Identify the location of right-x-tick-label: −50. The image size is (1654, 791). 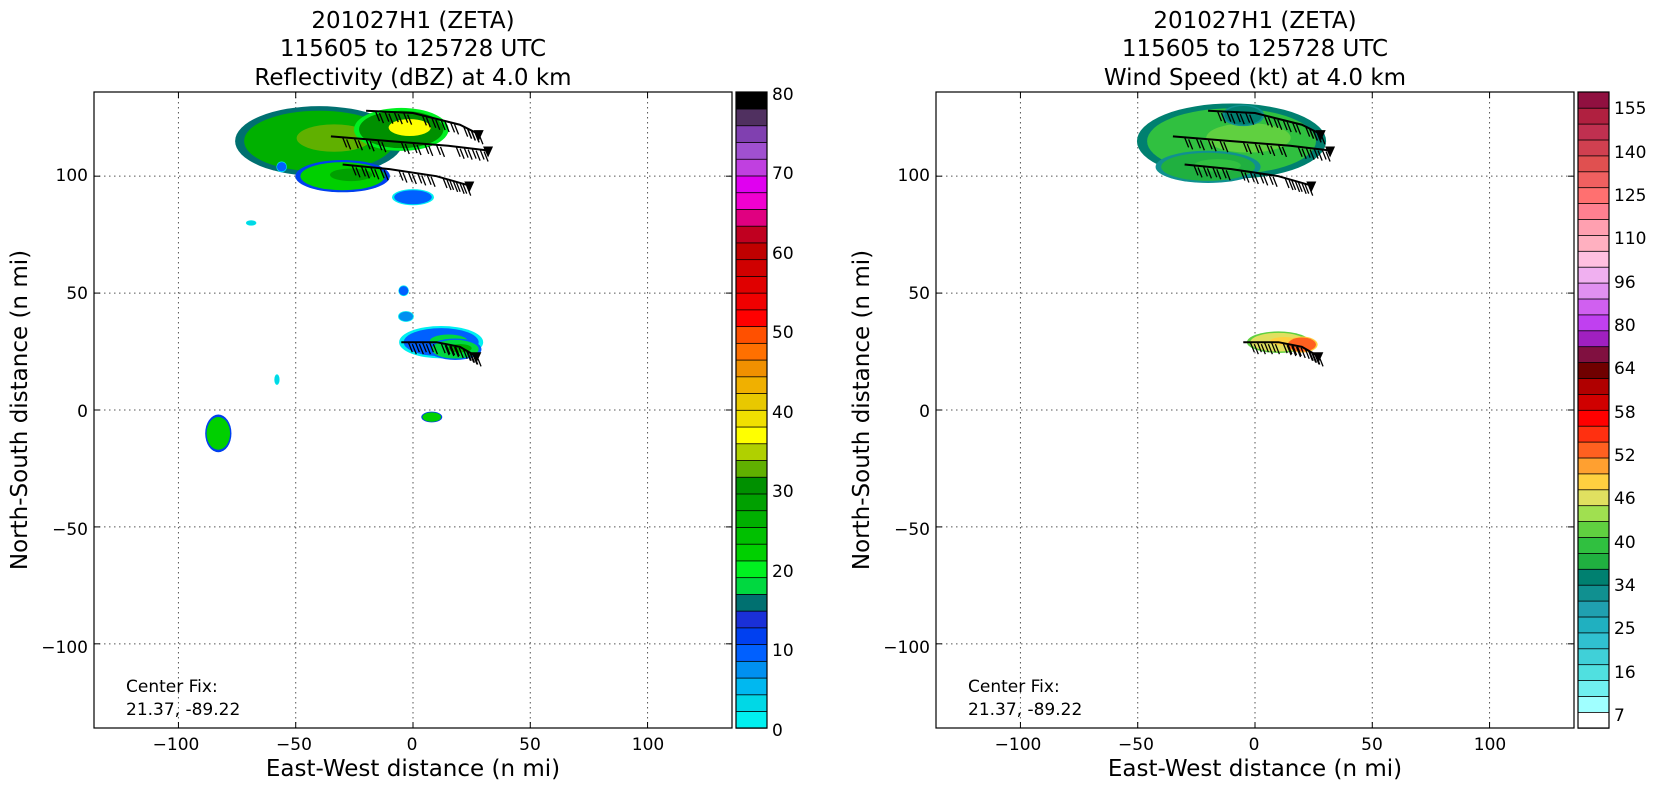
(1136, 745).